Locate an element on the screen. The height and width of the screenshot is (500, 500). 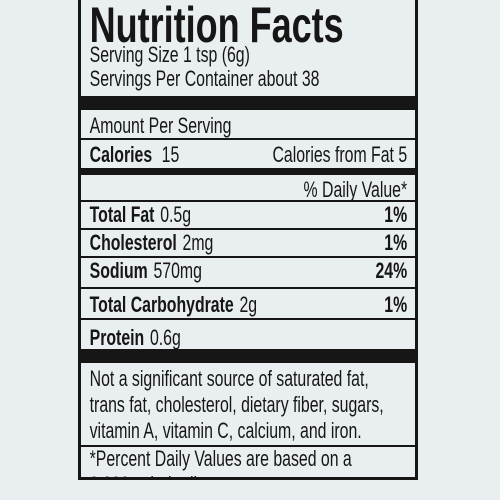
calories-value: 15 is located at coordinates (170, 154).